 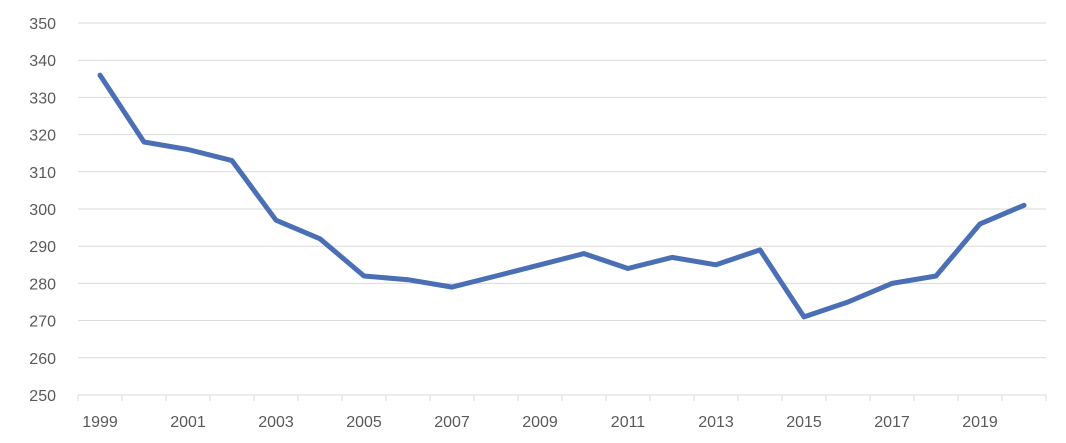 I want to click on y-tick-label: 350, so click(x=42, y=24).